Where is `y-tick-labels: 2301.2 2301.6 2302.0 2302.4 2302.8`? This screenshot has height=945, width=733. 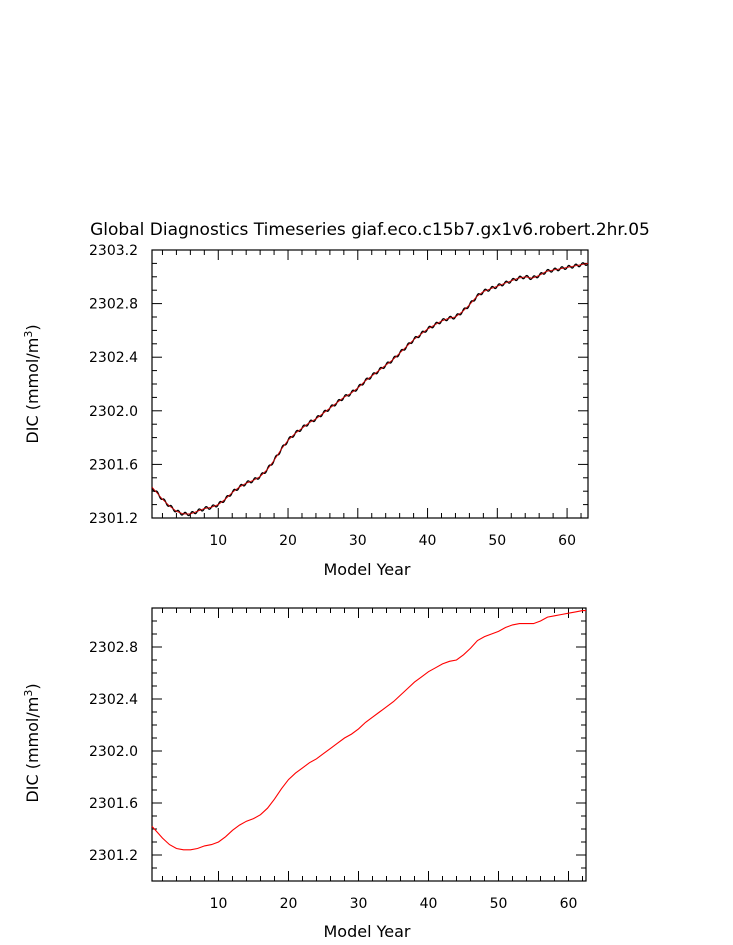 y-tick-labels: 2301.2 2301.6 2302.0 2302.4 2302.8 is located at coordinates (113, 752).